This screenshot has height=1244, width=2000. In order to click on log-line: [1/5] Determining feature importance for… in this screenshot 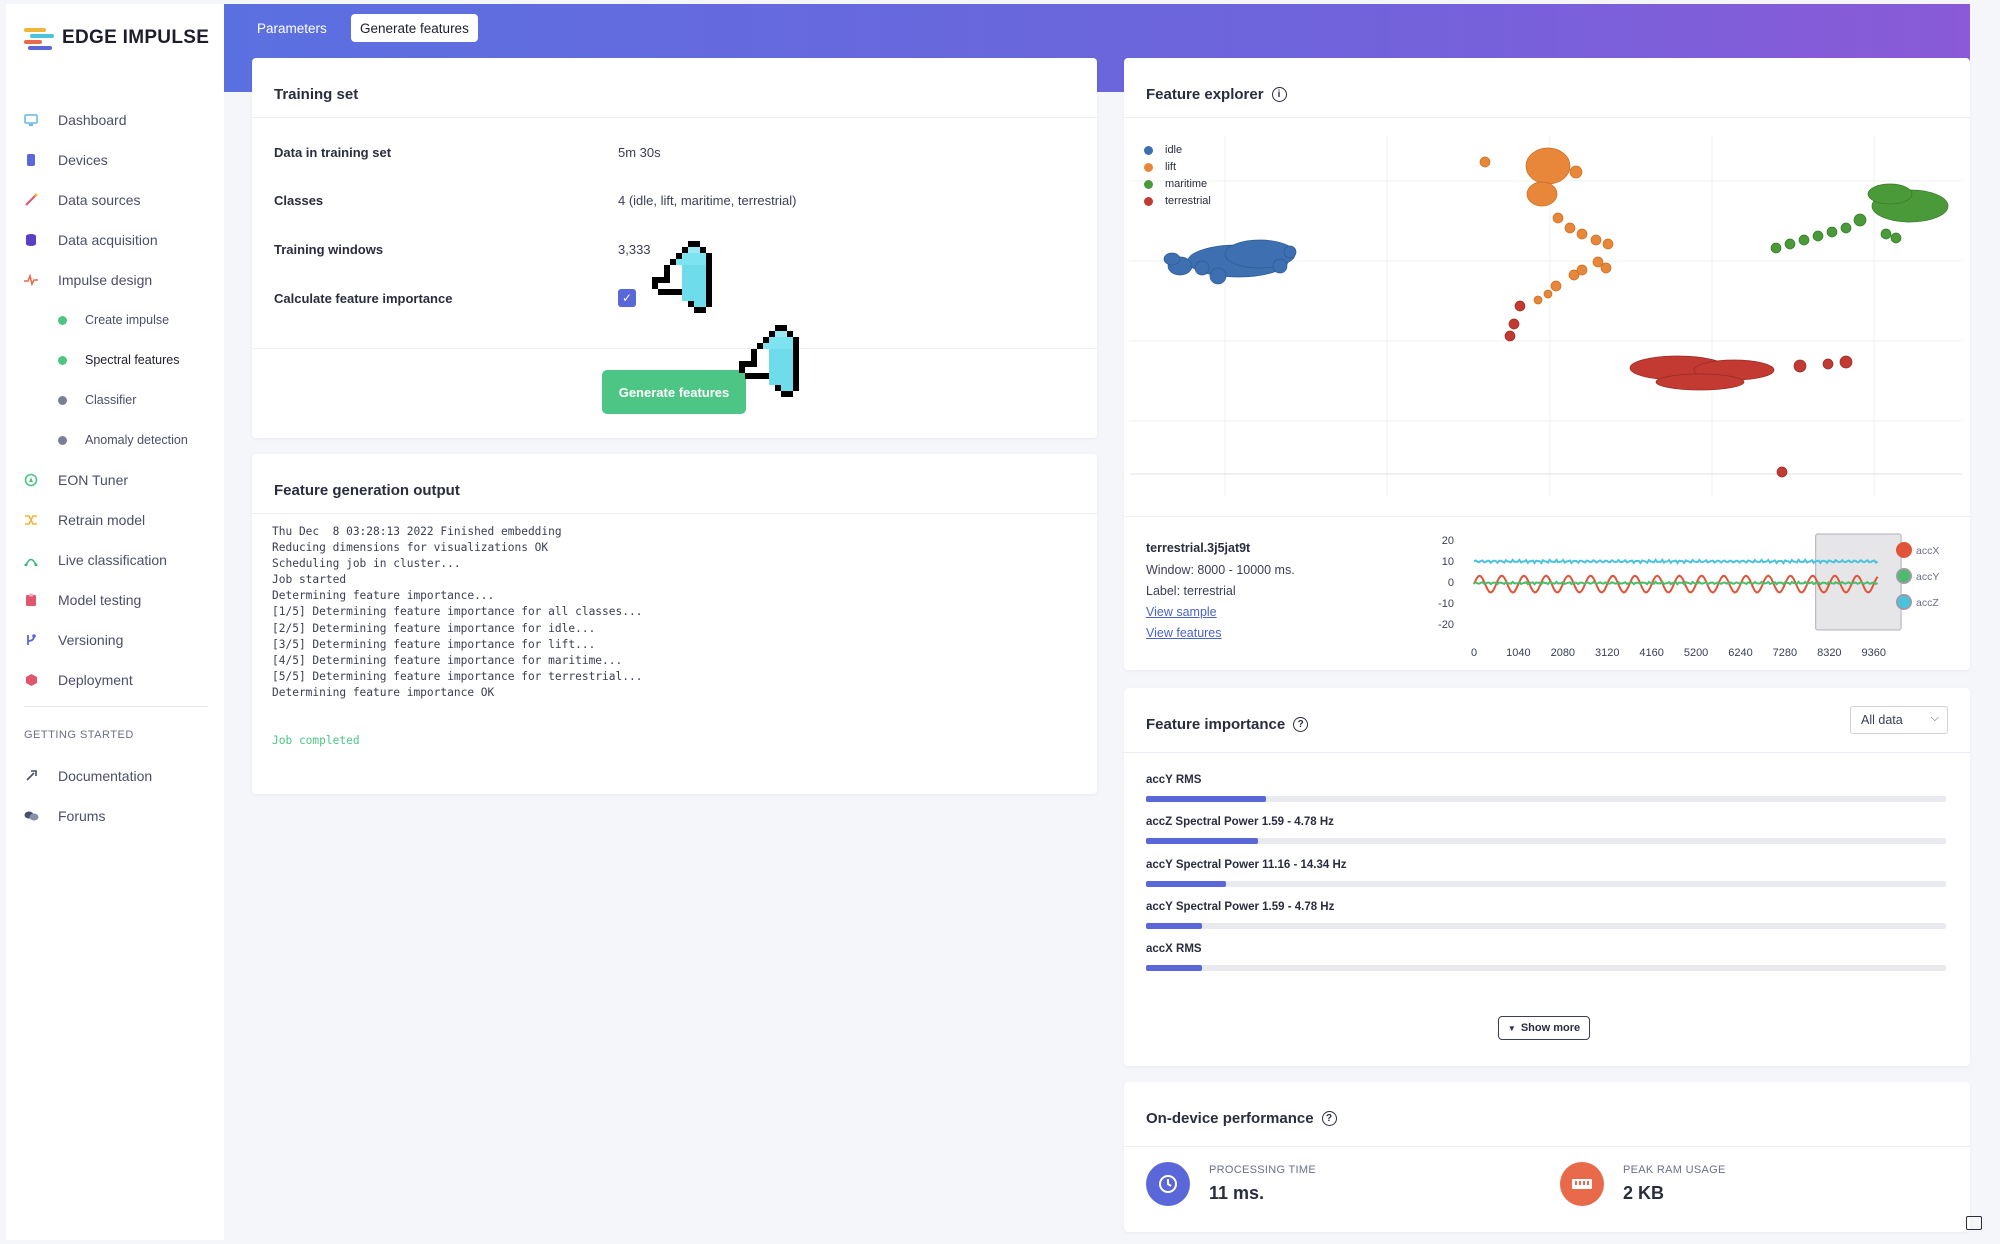, I will do `click(457, 612)`.